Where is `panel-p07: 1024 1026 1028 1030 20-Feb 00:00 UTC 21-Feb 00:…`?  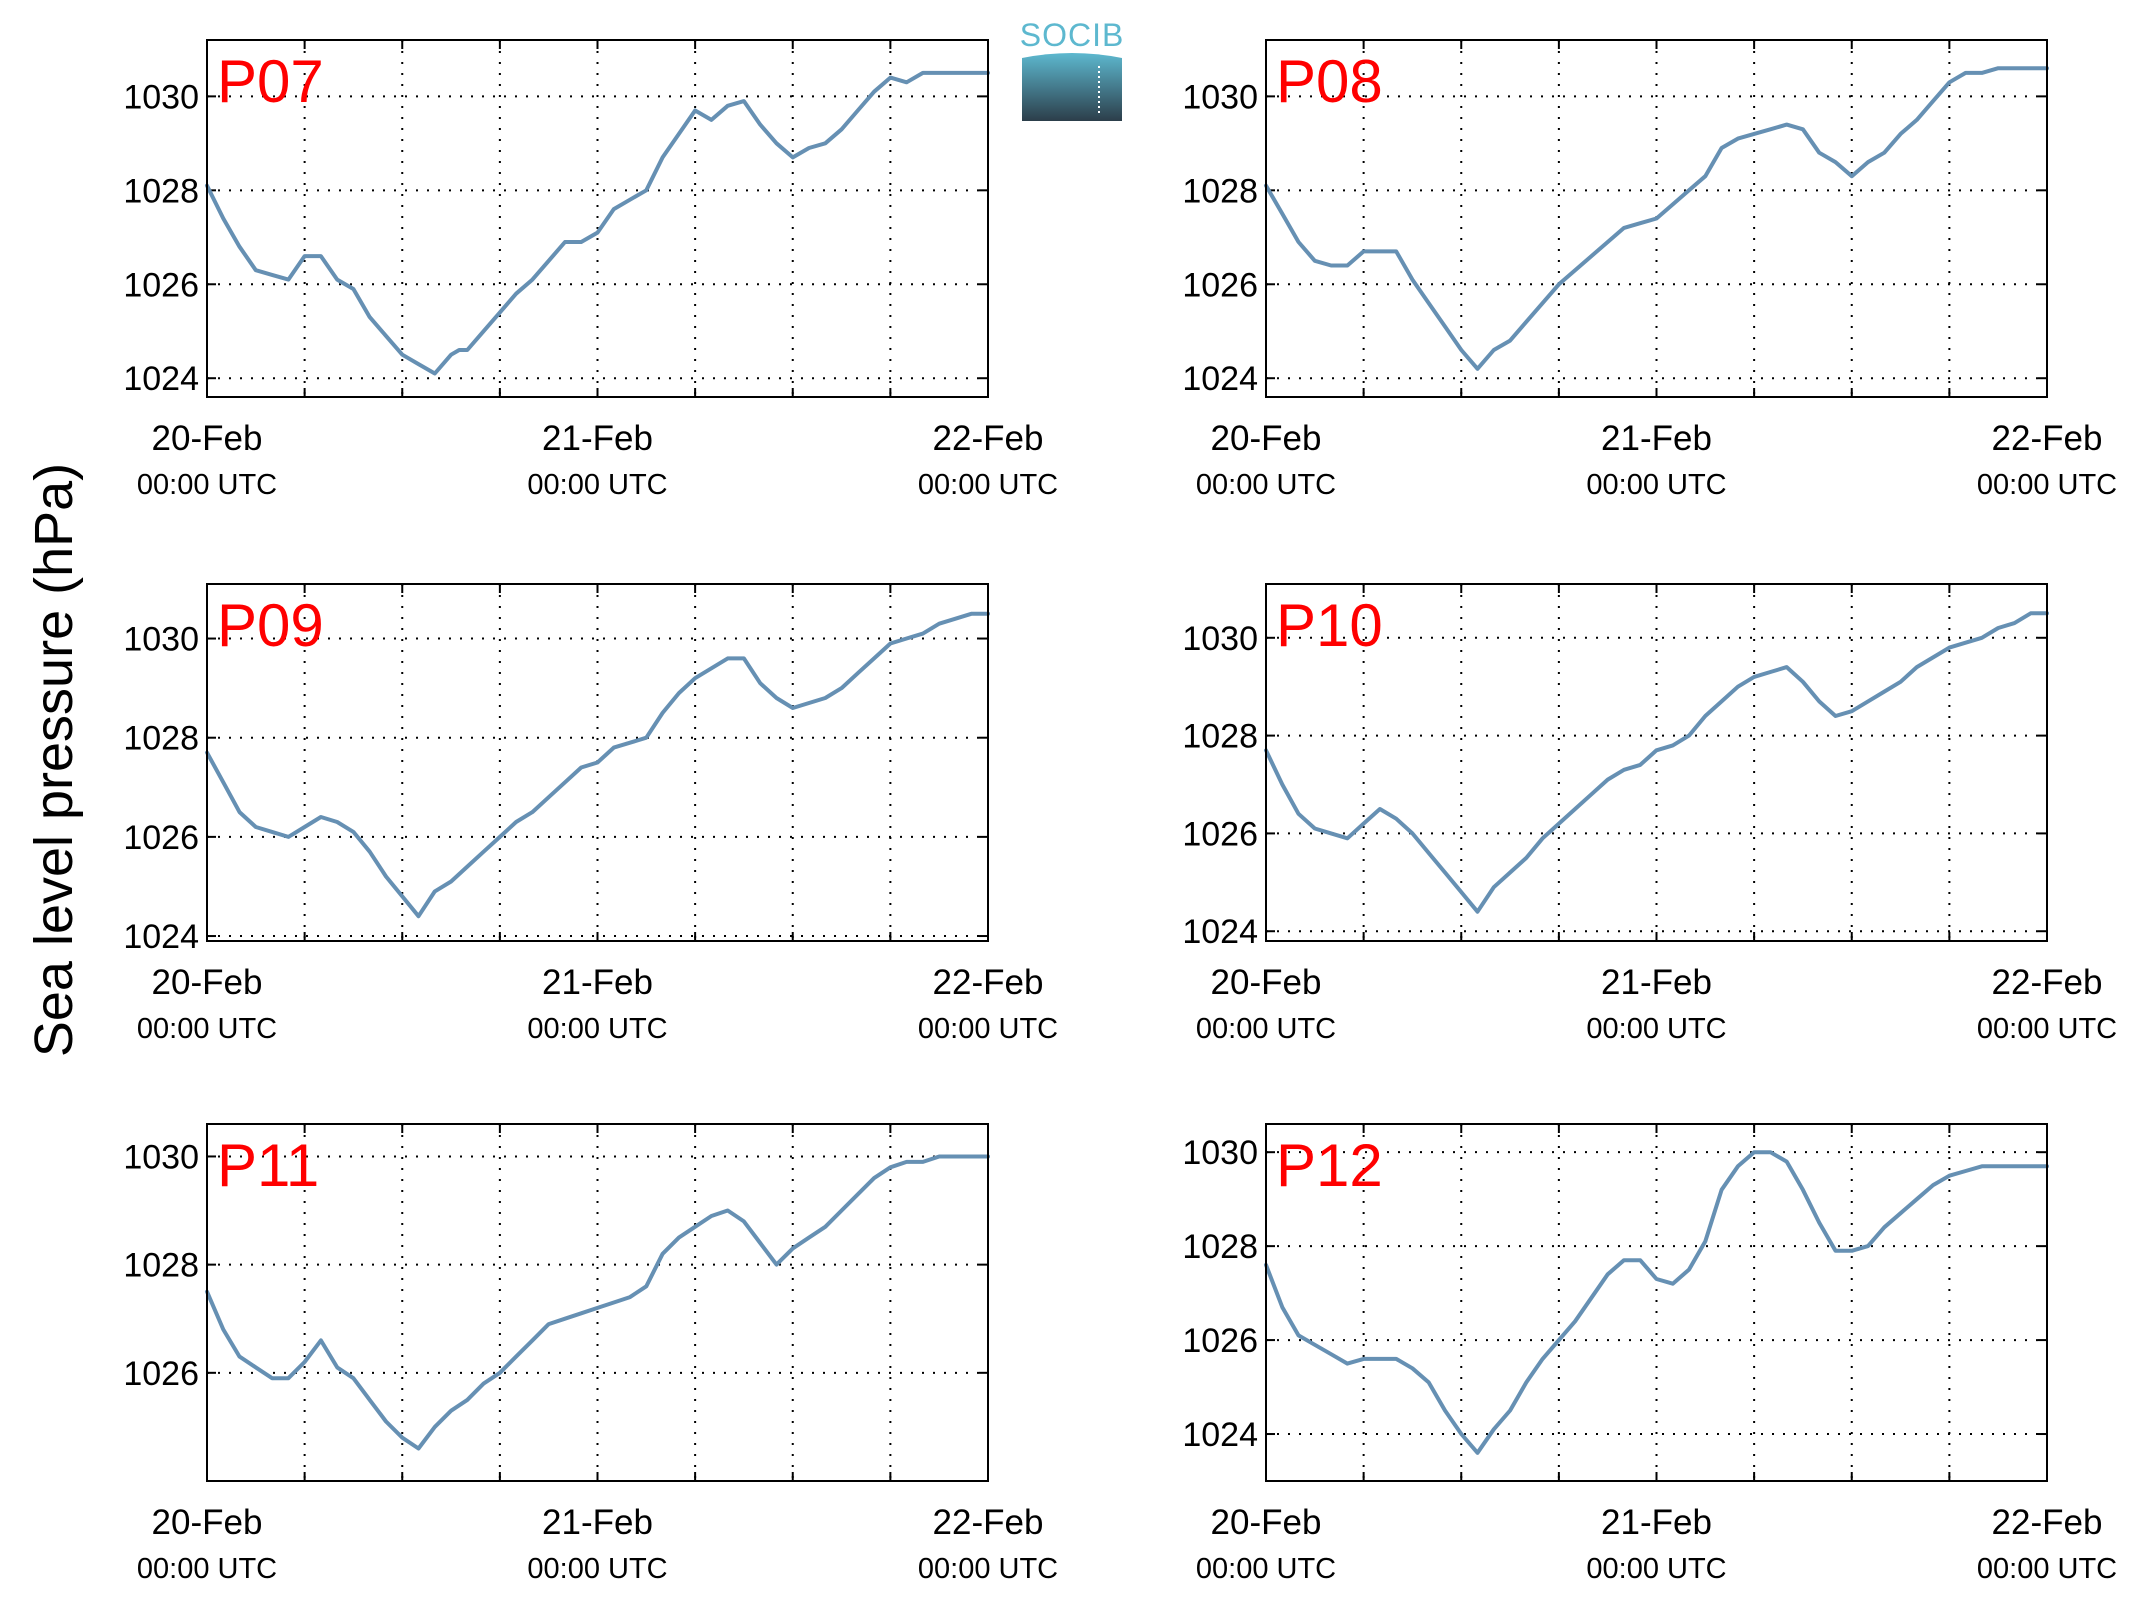
panel-p07: 1024 1026 1028 1030 20-Feb 00:00 UTC 21-Feb 00:… is located at coordinates (590, 270).